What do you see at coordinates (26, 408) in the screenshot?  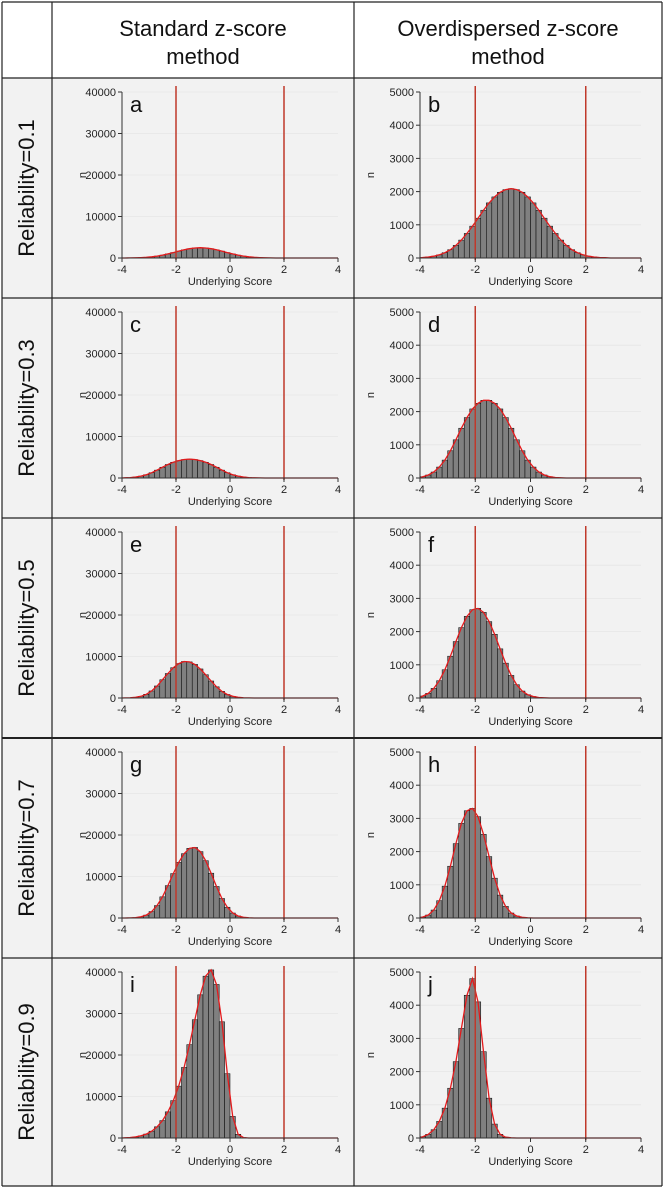 I see `row-label: Reliability=0.3` at bounding box center [26, 408].